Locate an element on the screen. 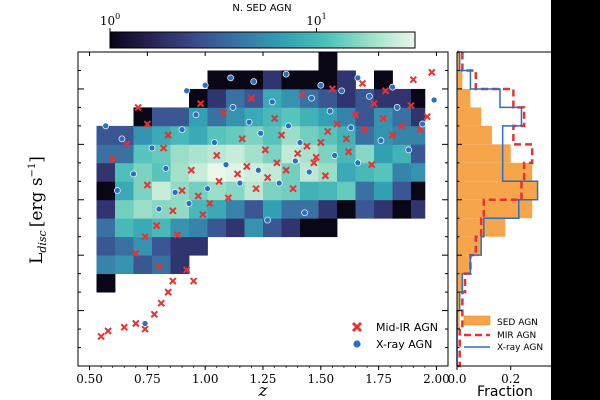  hist-mir-agn is located at coordinates (495, 209).